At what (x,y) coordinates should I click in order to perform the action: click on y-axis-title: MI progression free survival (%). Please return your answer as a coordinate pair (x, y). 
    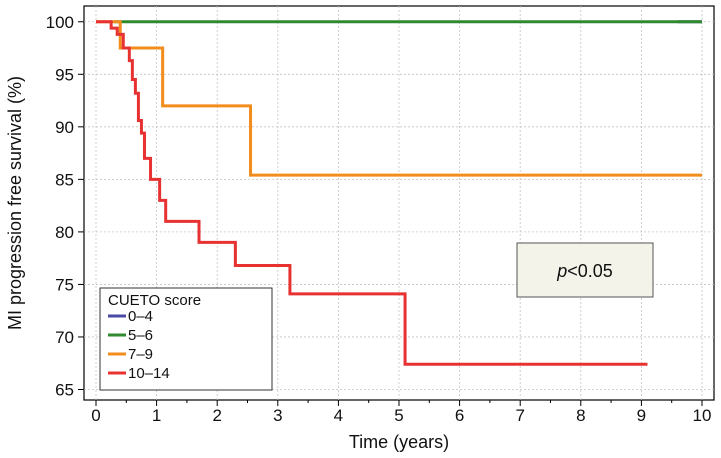
    Looking at the image, I should click on (15, 203).